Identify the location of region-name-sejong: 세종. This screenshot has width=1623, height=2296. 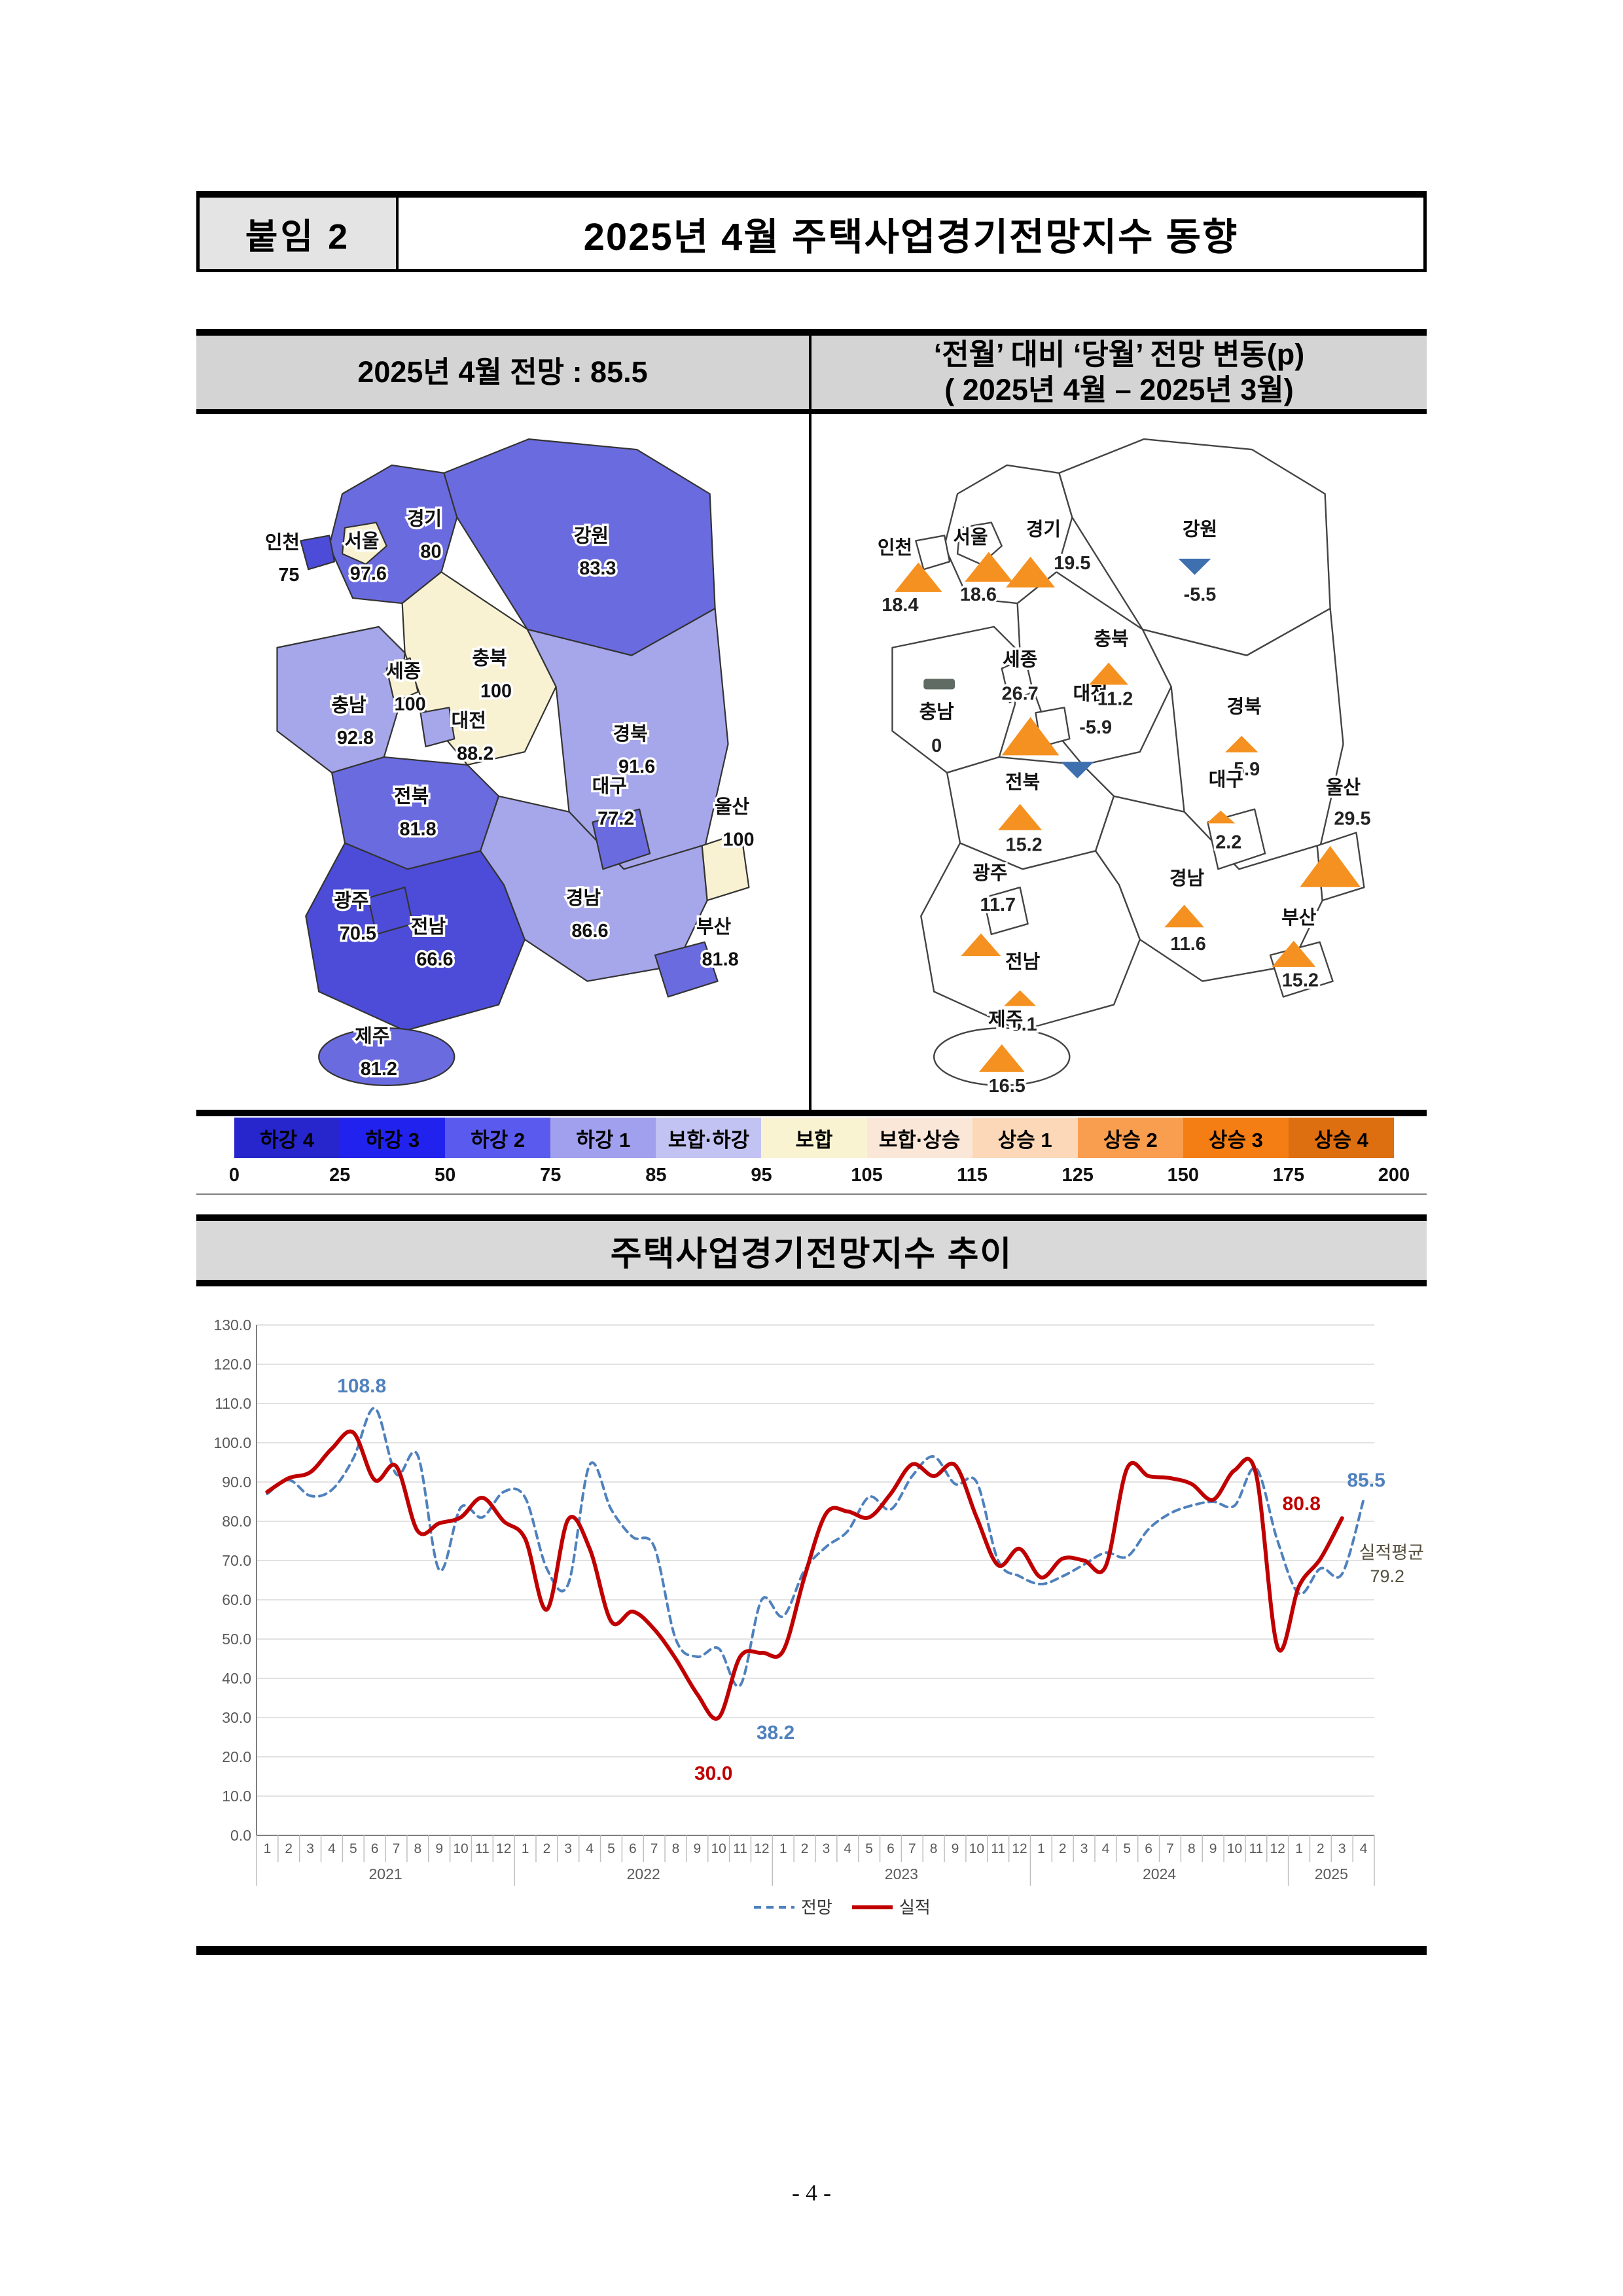
(403, 672).